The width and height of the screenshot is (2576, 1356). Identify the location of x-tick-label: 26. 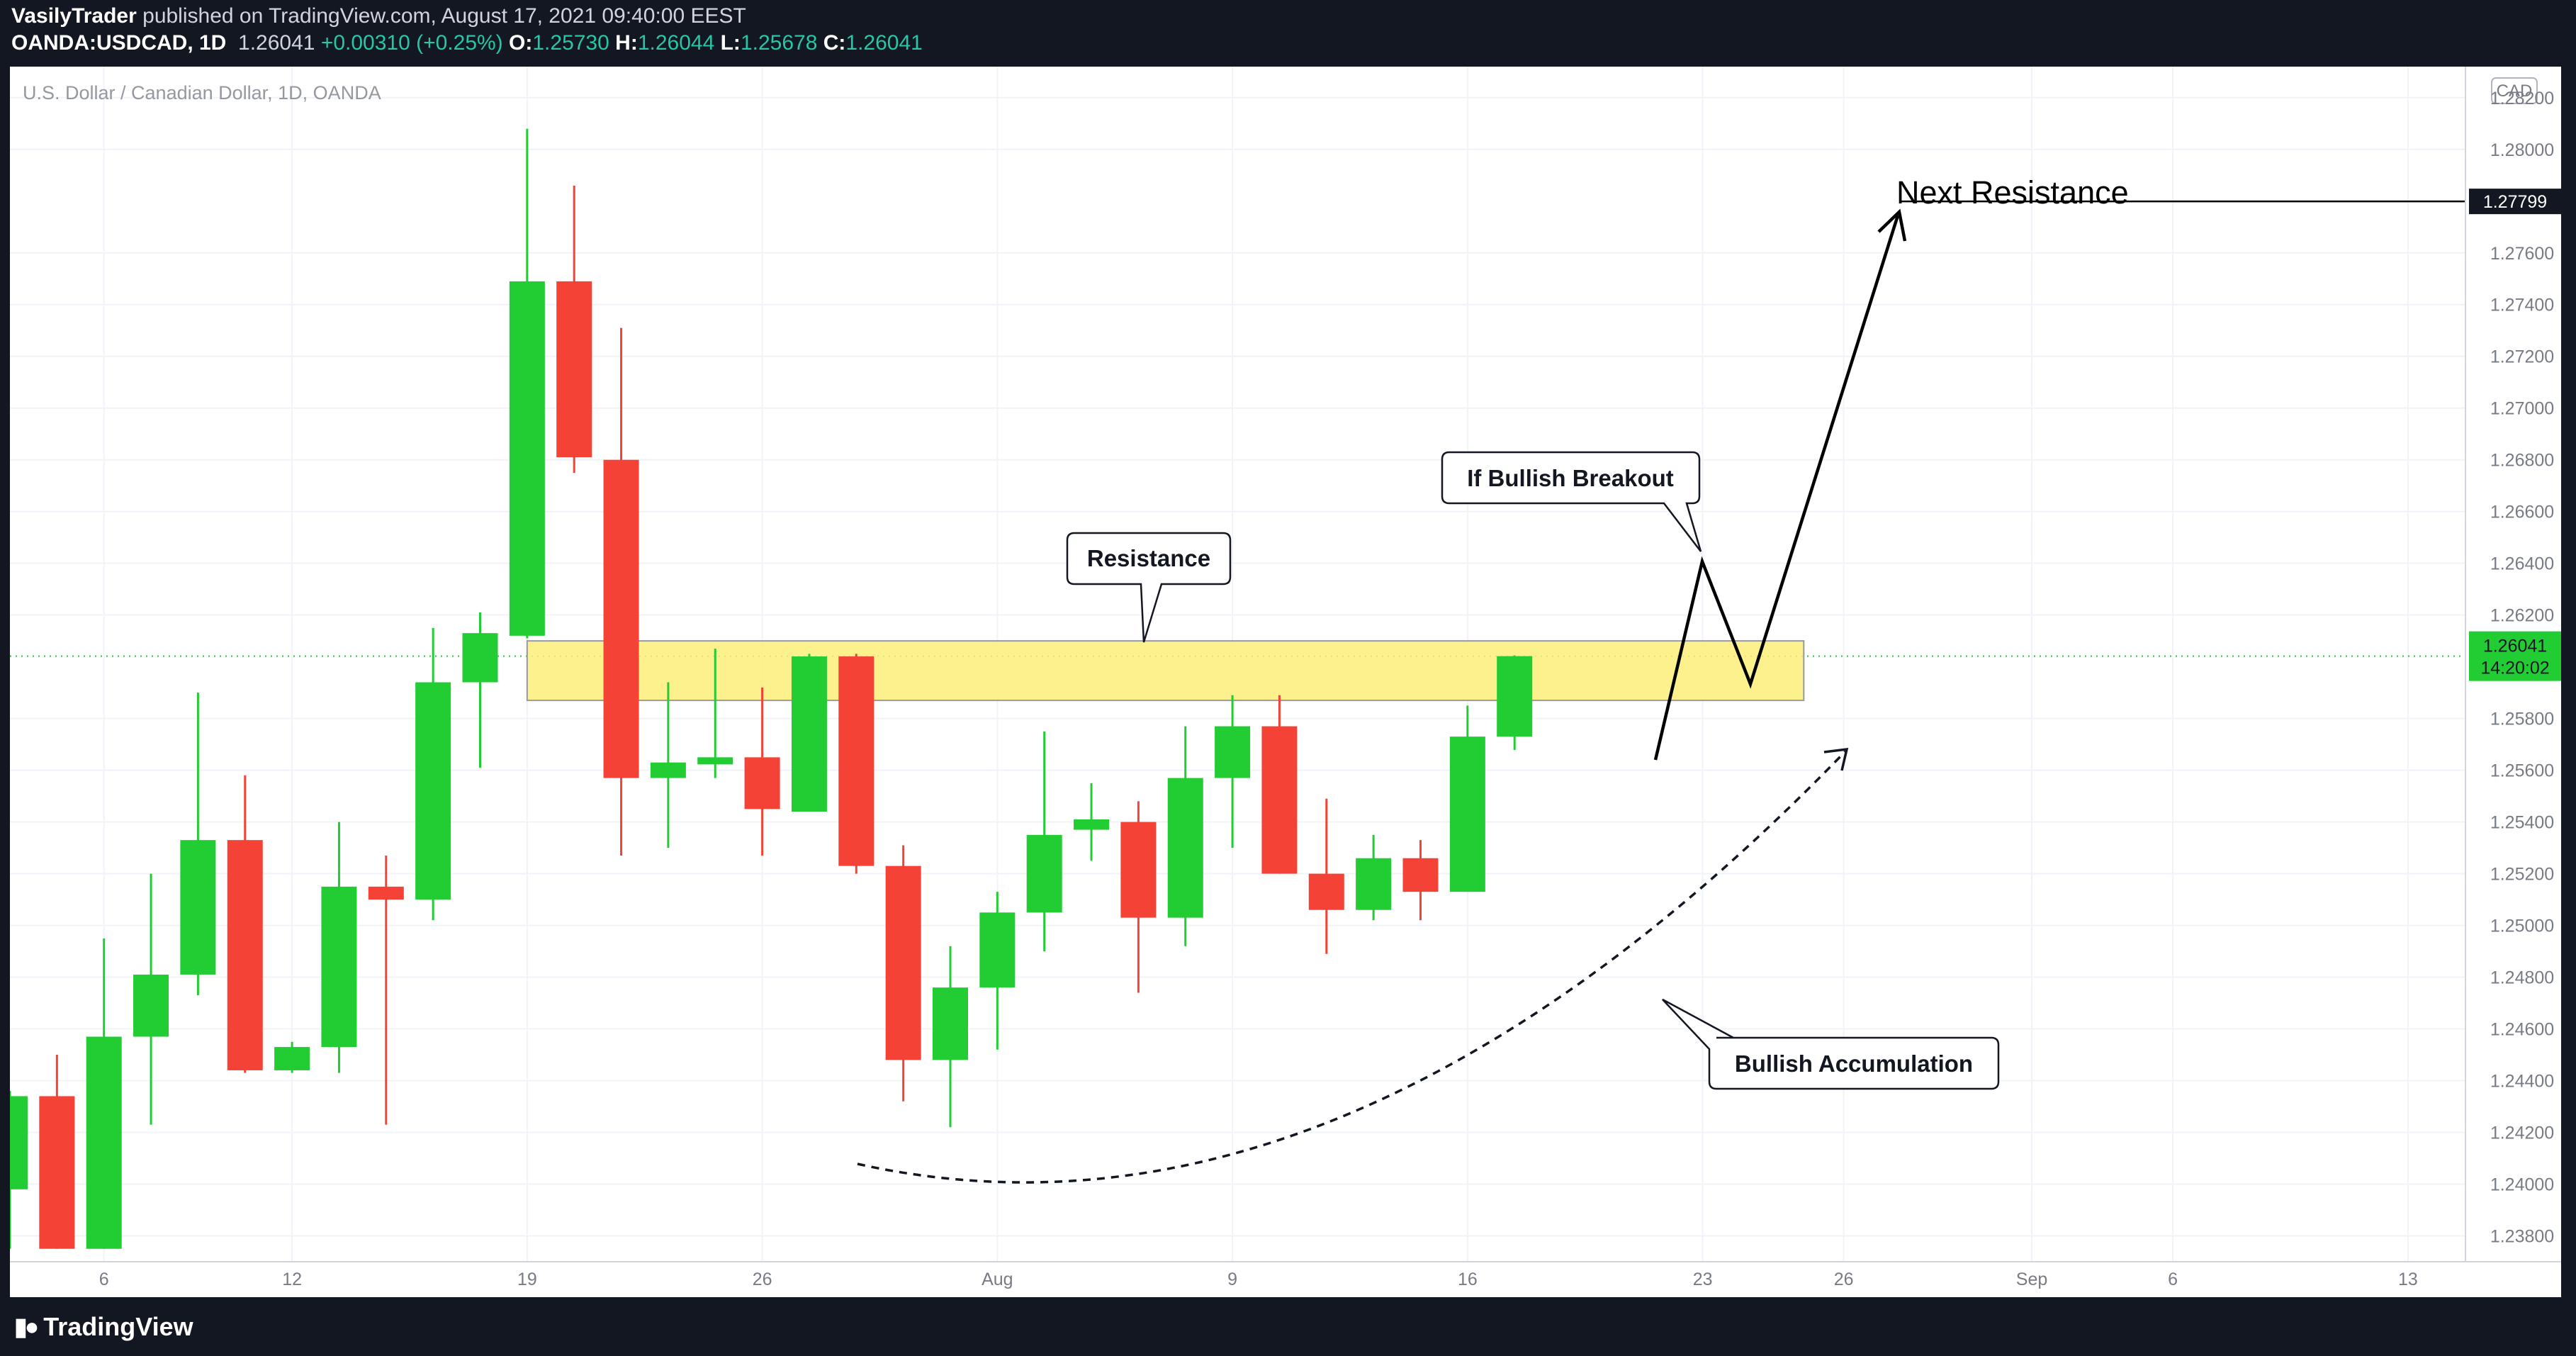
(1844, 1279).